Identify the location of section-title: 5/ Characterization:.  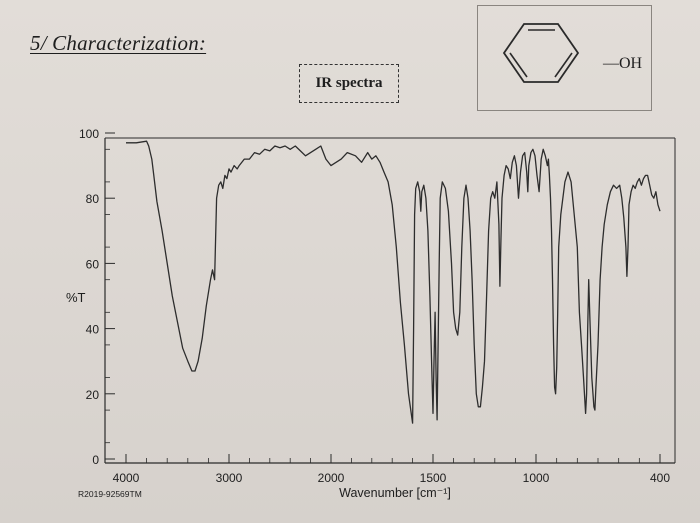
(118, 43).